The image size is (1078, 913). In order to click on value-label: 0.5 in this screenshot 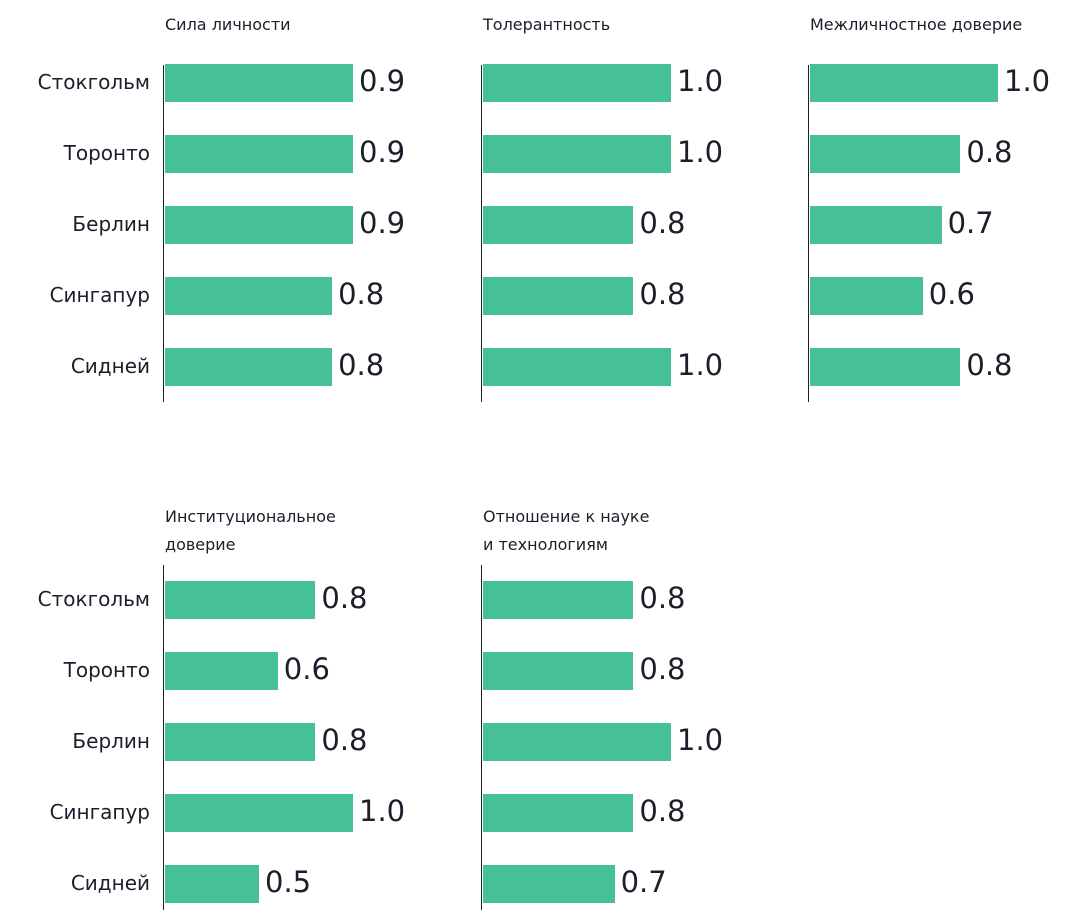, I will do `click(288, 882)`.